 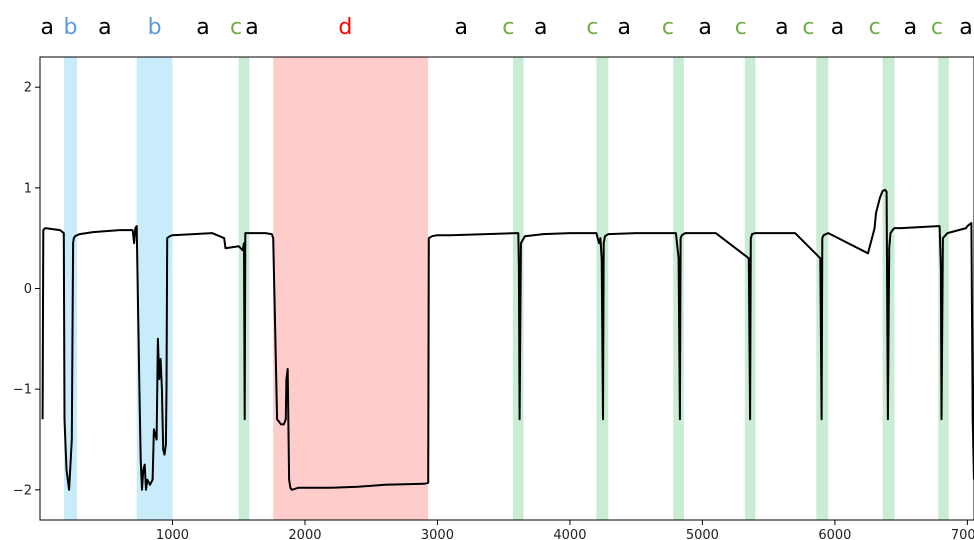 What do you see at coordinates (937, 27) in the screenshot?
I see `segment-label-21: c` at bounding box center [937, 27].